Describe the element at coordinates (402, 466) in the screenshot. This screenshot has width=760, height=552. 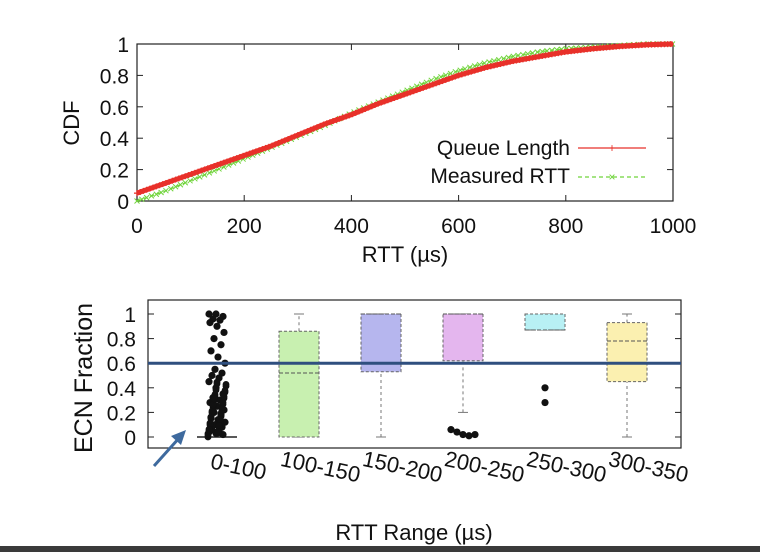
I see `ecn-category-label-150-200: 150-200` at that location.